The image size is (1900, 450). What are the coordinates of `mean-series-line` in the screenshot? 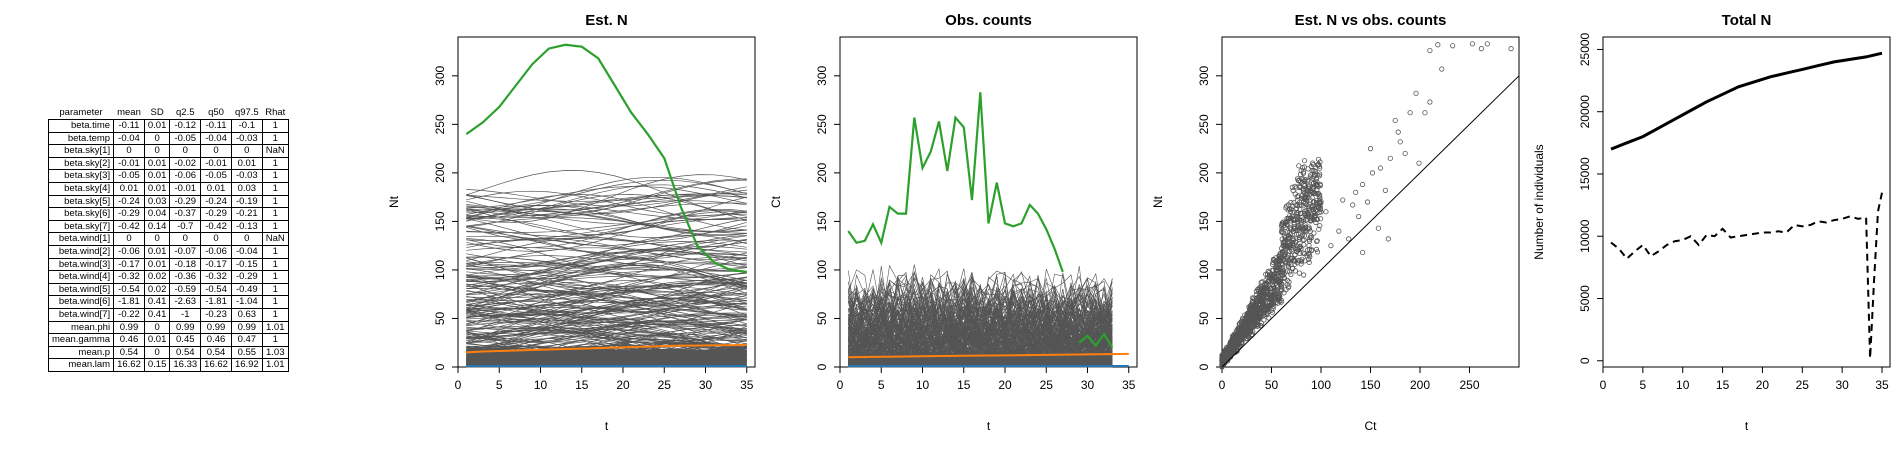 It's located at (606, 348).